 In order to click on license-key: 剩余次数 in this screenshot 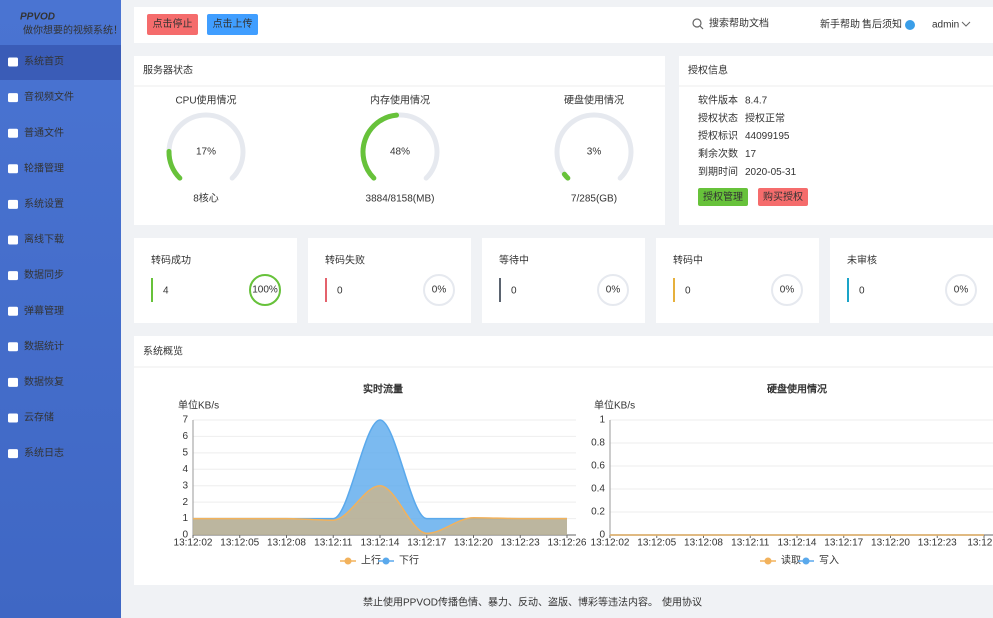, I will do `click(718, 153)`.